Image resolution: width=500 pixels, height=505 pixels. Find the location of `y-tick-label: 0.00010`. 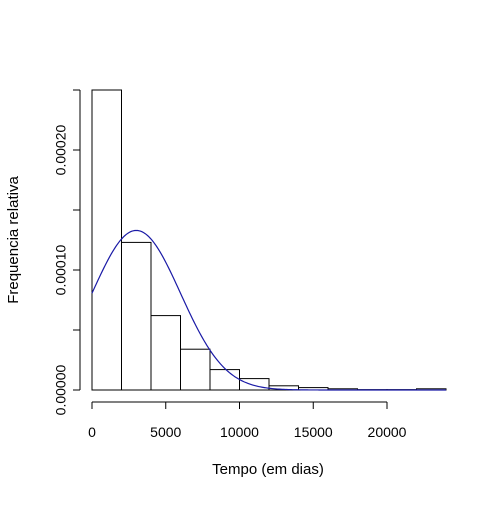

y-tick-label: 0.00010 is located at coordinates (61, 269).